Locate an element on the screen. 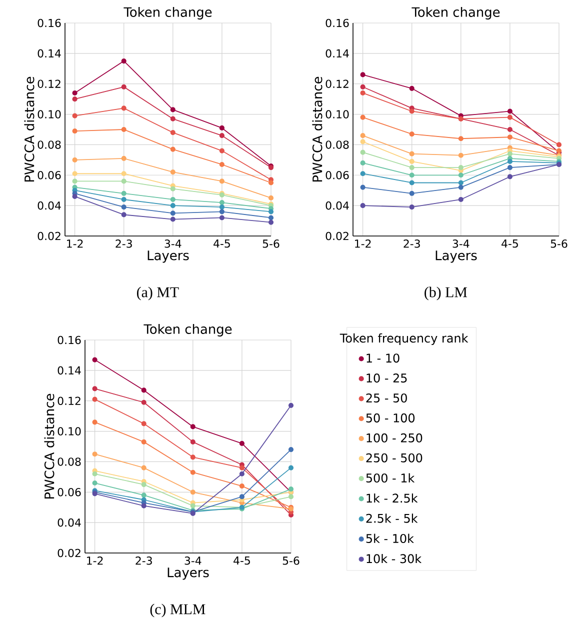  legend-label: 250 - 500 is located at coordinates (394, 457).